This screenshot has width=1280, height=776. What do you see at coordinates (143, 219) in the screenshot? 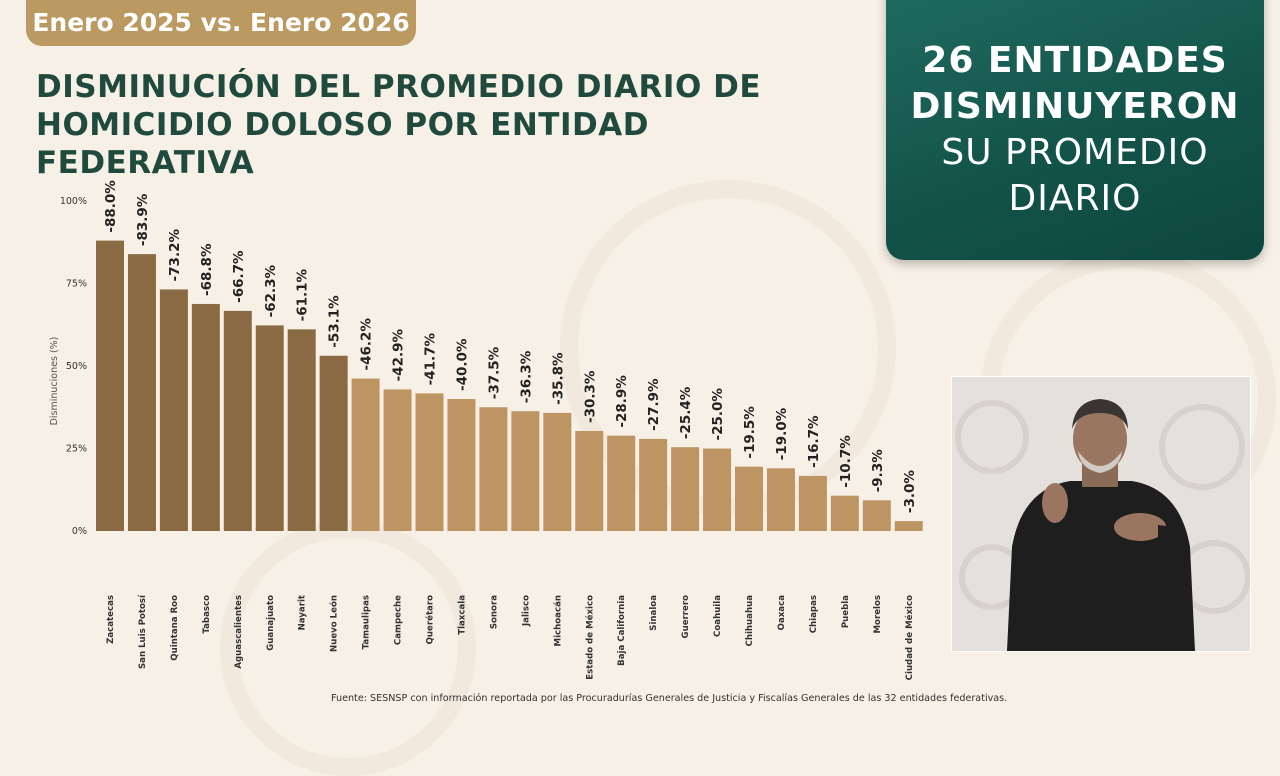
I see `bar-data-label: -83.9%` at bounding box center [143, 219].